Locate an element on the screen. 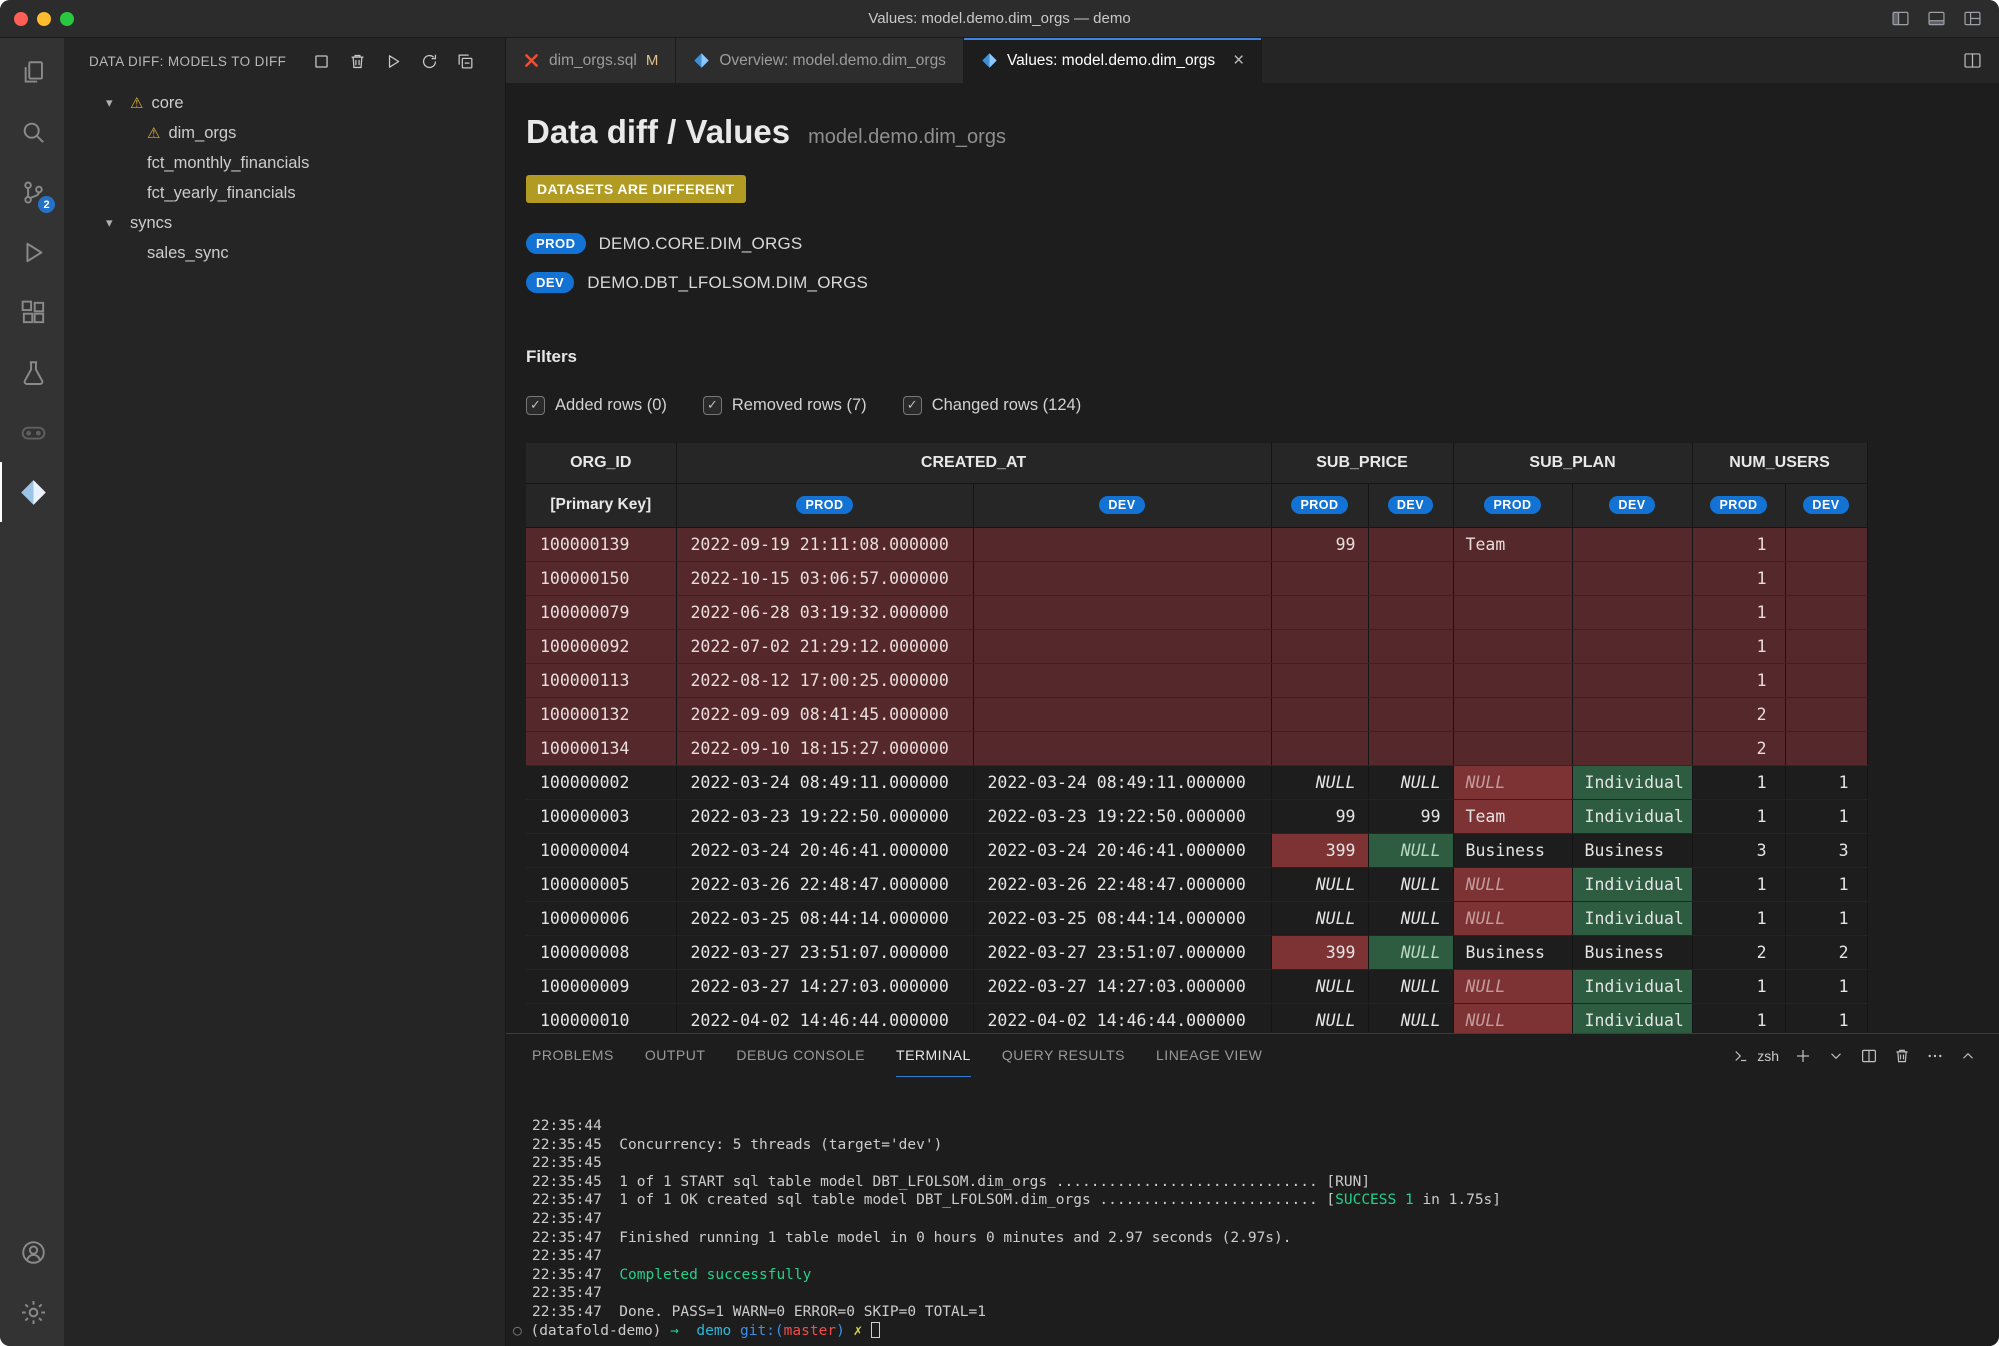 Image resolution: width=1999 pixels, height=1346 pixels. cell: 2022-04-02 14:46:44.000000 is located at coordinates (825, 1018).